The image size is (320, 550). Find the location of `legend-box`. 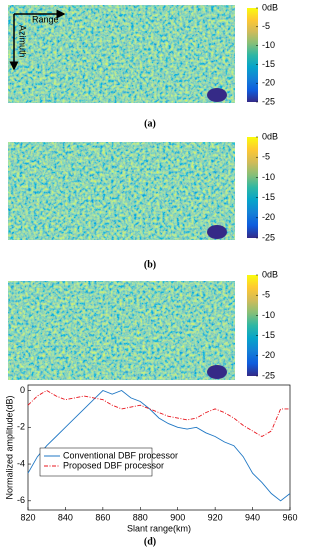

legend-box is located at coordinates (96, 462).